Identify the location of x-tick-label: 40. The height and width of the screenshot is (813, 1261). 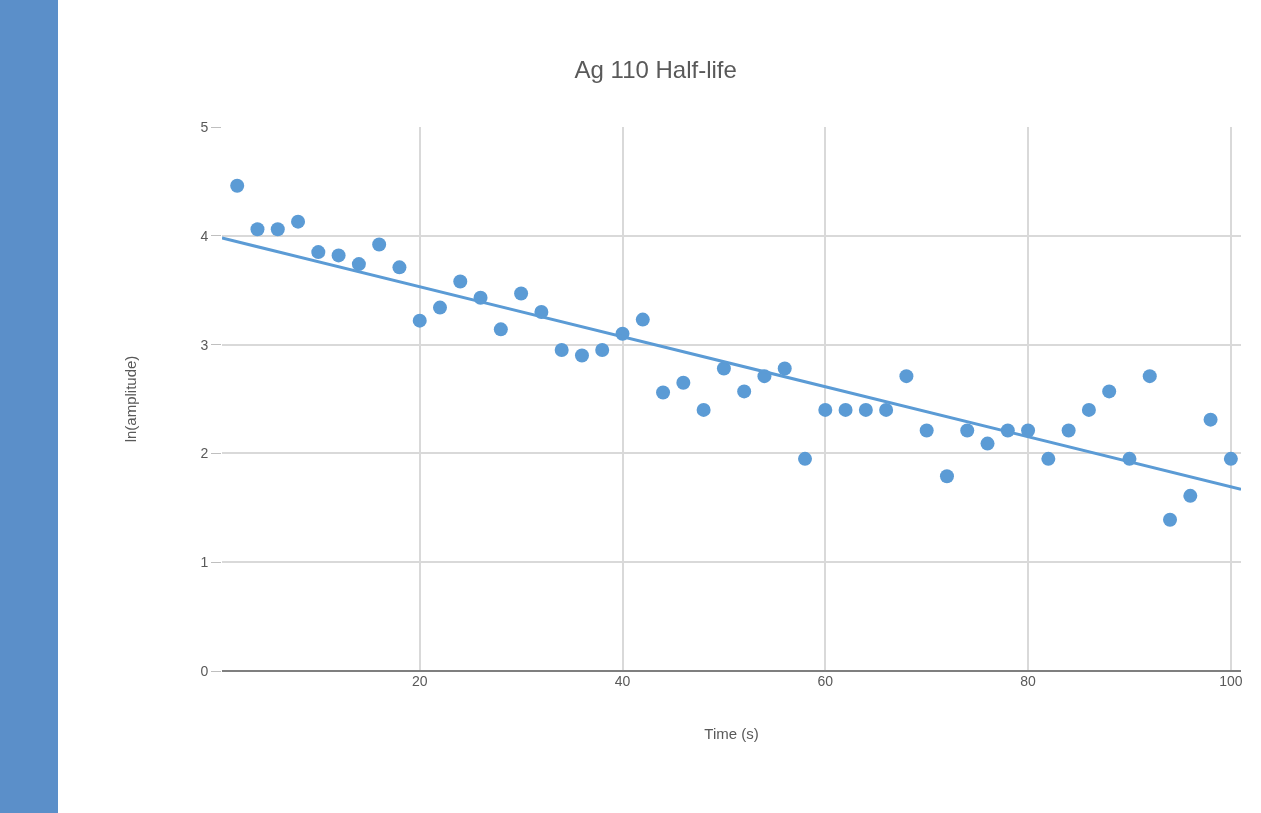
(622, 681).